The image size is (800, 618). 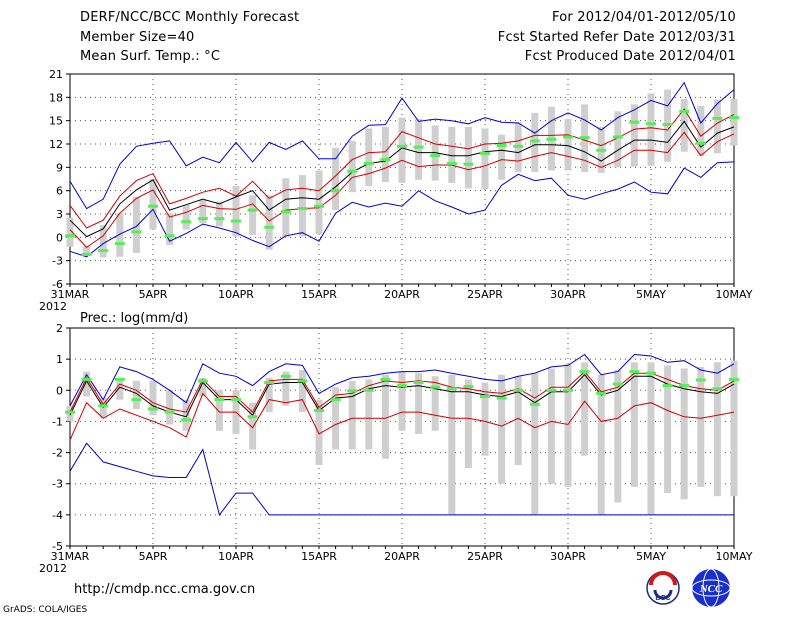 I want to click on x-tick-label: 20APR, so click(x=402, y=556).